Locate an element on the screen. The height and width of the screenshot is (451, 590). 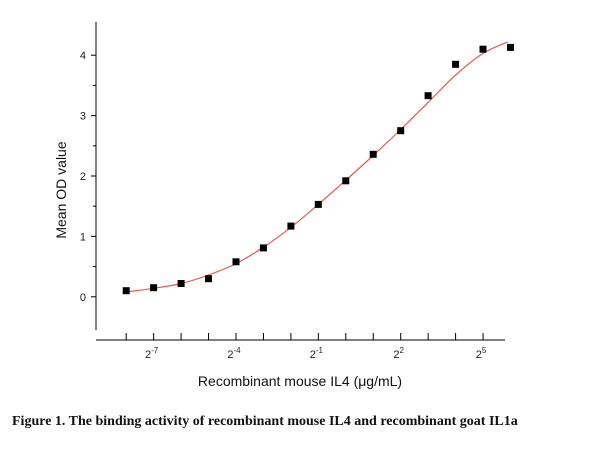
x-tick-exponent: -7 is located at coordinates (155, 350).